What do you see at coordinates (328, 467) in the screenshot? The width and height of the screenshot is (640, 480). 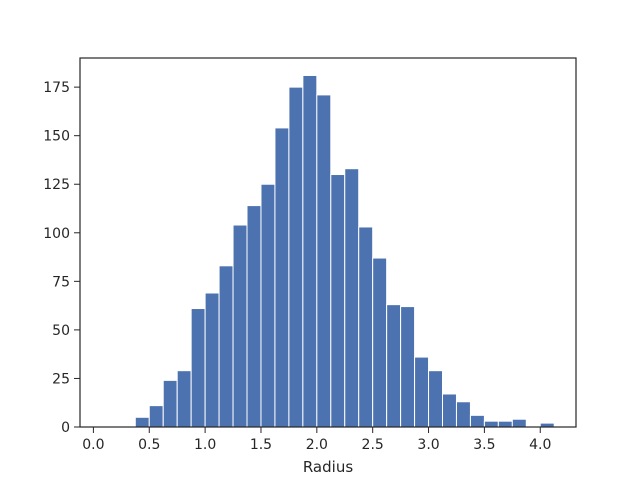 I see `x-axis-label: Radius` at bounding box center [328, 467].